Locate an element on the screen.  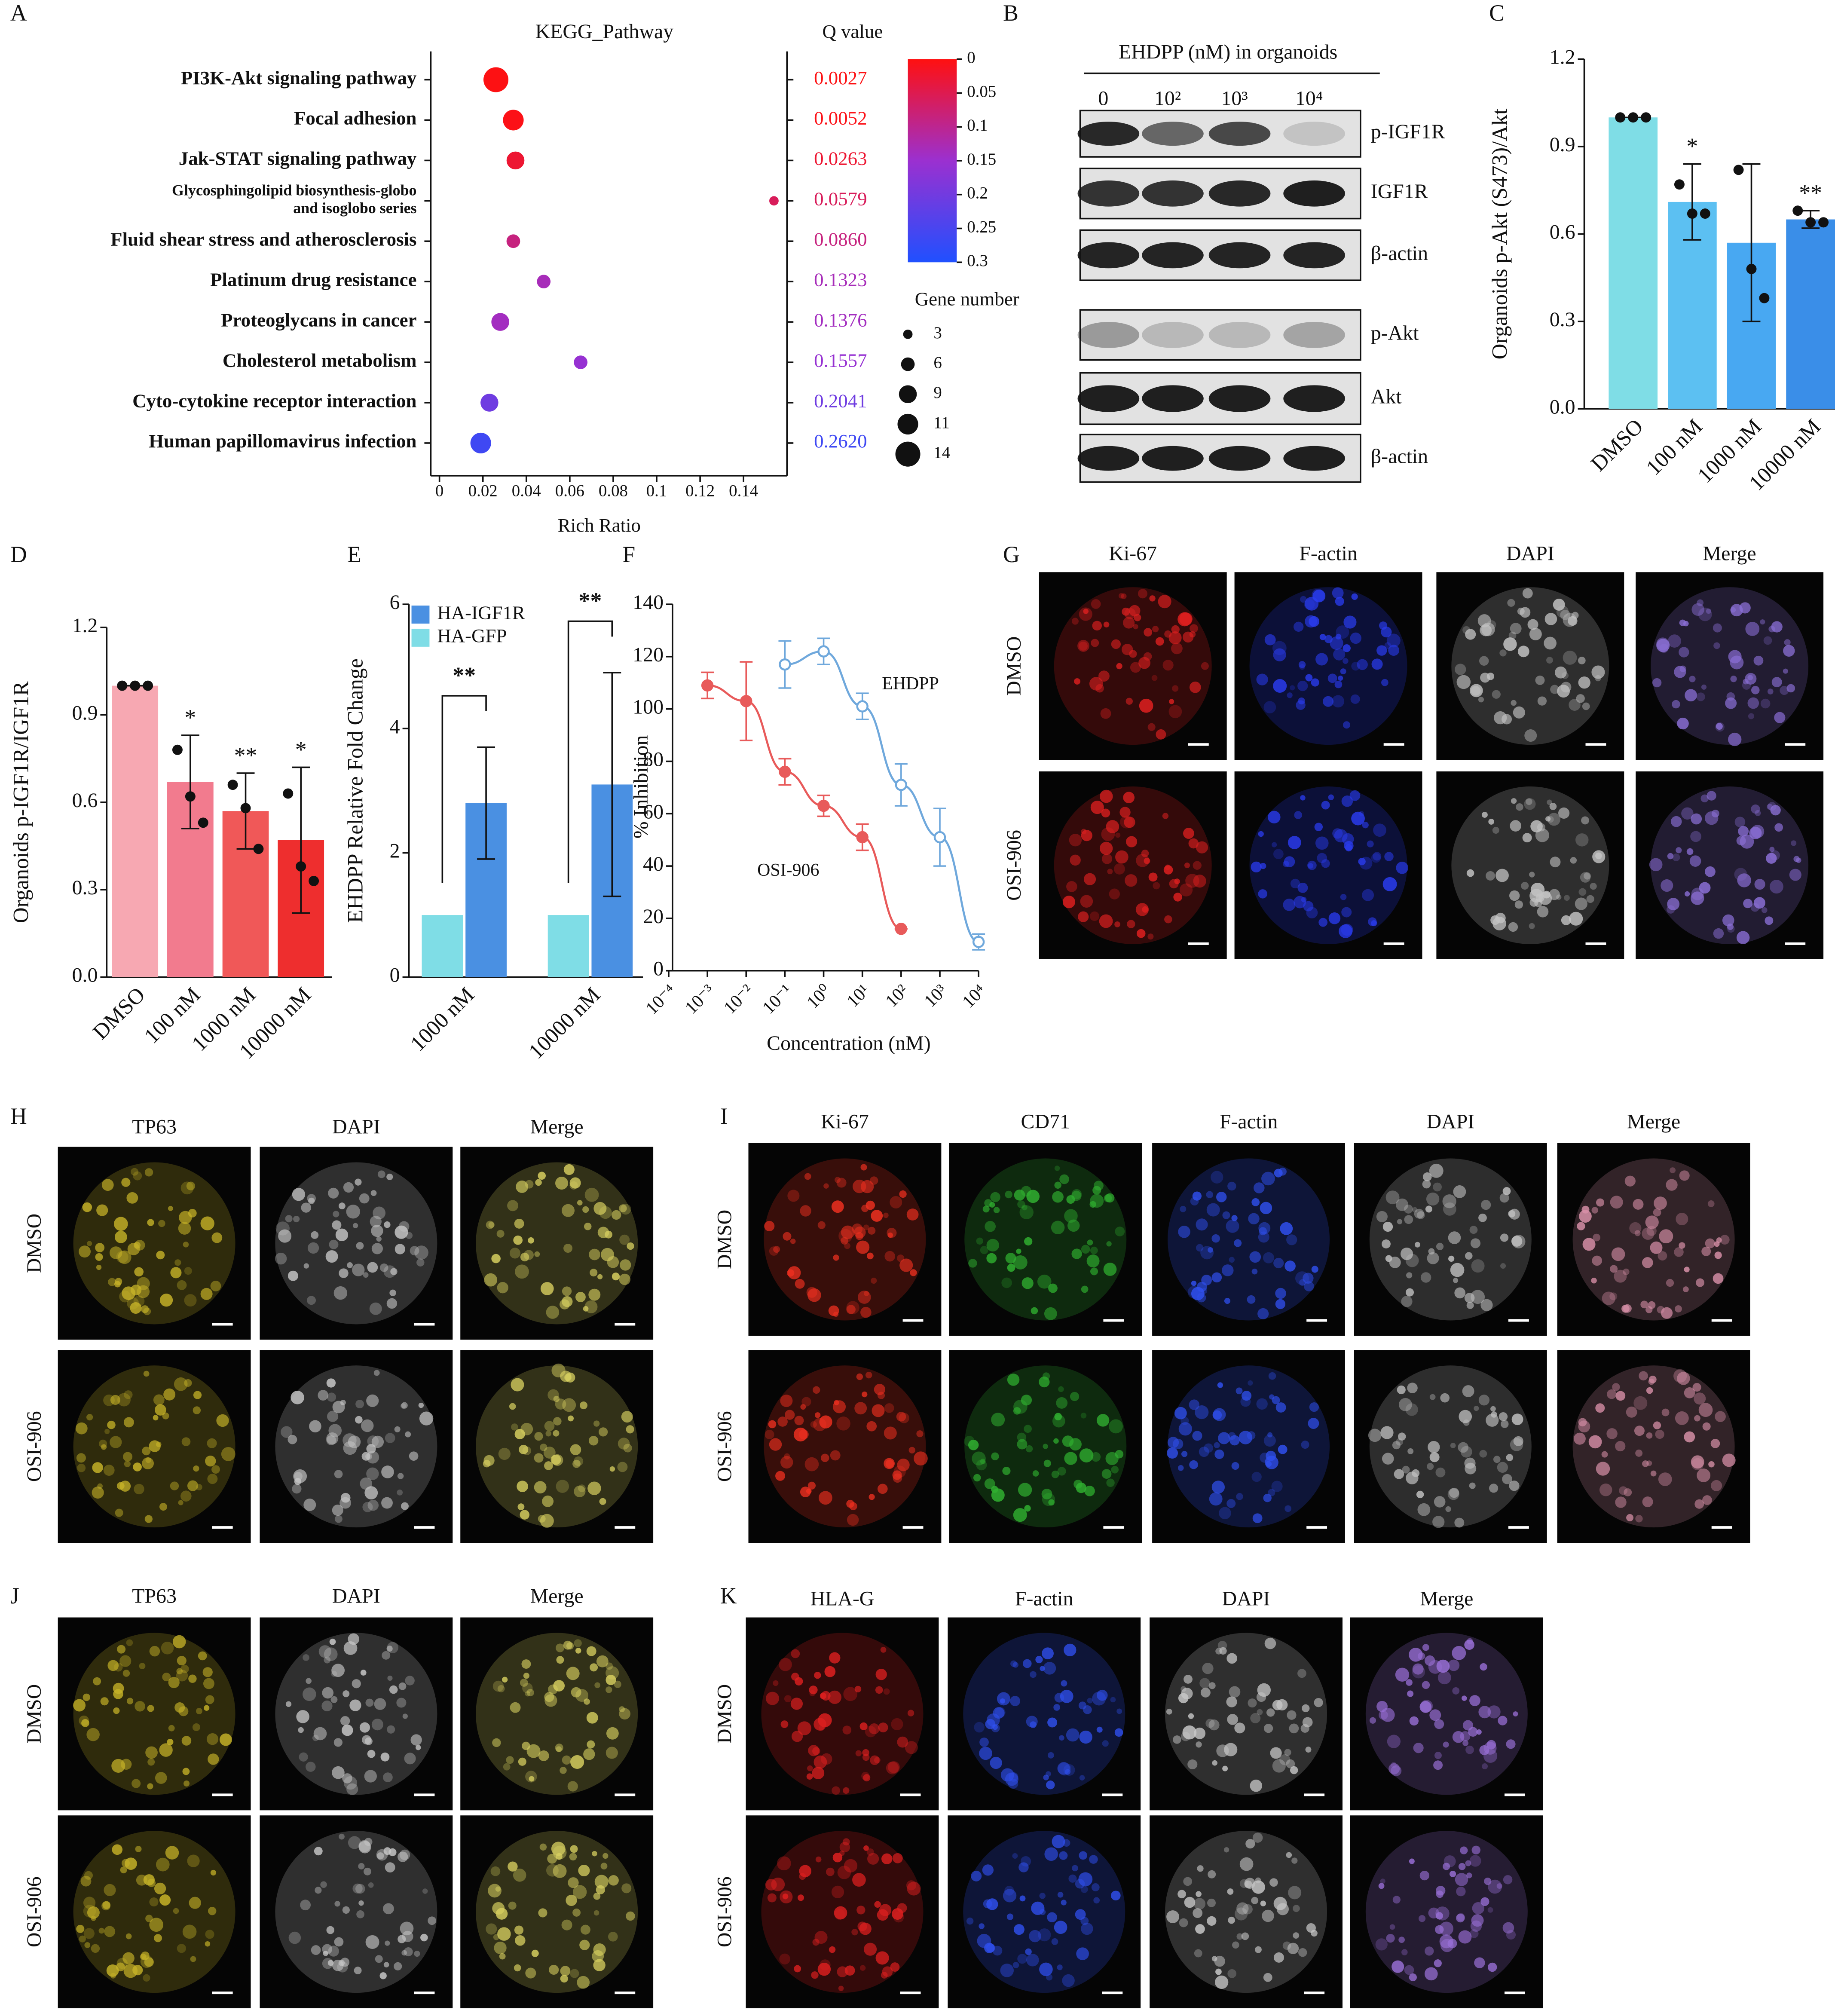
y-tick-label: 140 is located at coordinates (648, 602).